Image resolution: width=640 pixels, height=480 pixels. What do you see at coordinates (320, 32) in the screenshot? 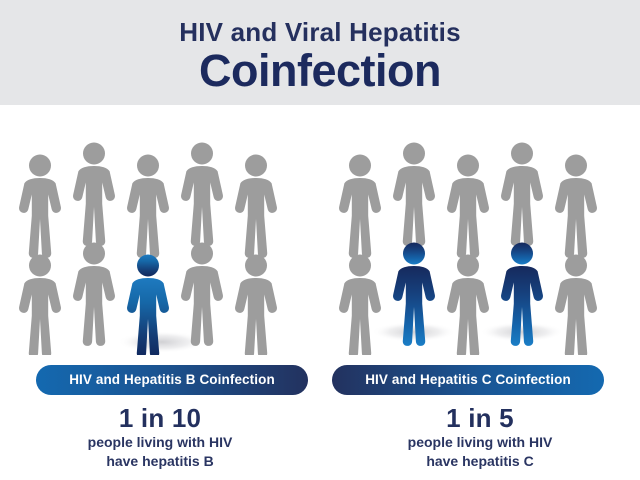
I see `page-title-line-1: HIV and Viral Hepatitis` at bounding box center [320, 32].